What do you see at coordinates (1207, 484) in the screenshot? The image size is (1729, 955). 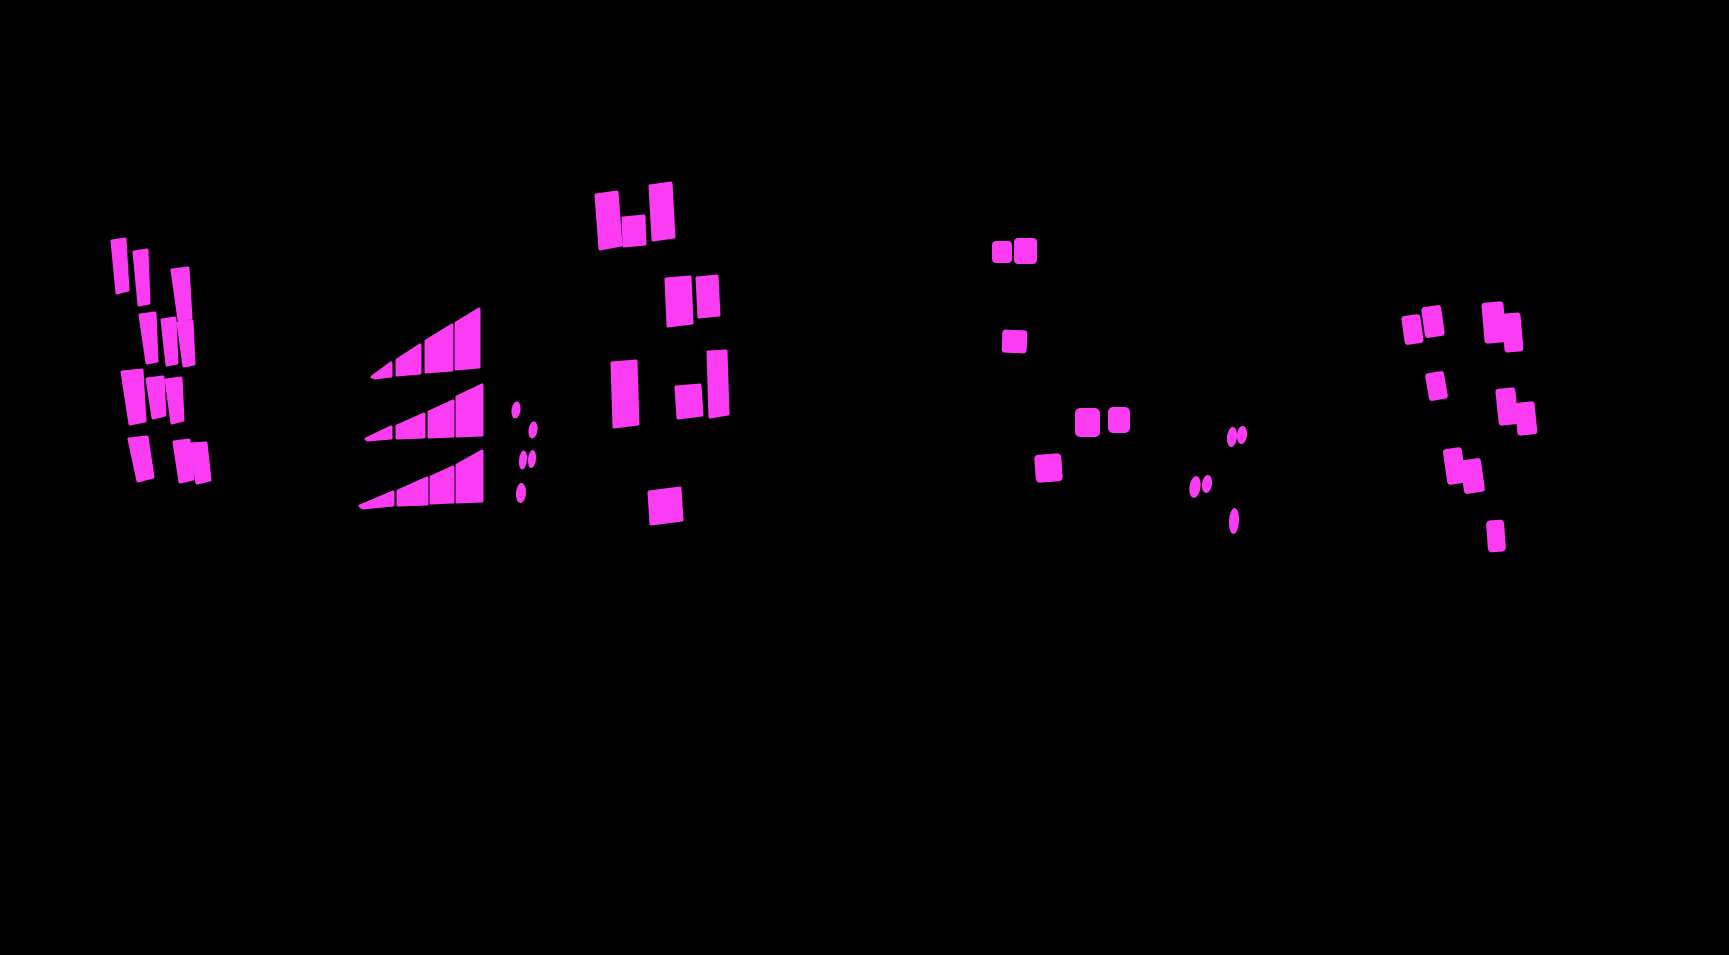 I see `oval-window-s` at bounding box center [1207, 484].